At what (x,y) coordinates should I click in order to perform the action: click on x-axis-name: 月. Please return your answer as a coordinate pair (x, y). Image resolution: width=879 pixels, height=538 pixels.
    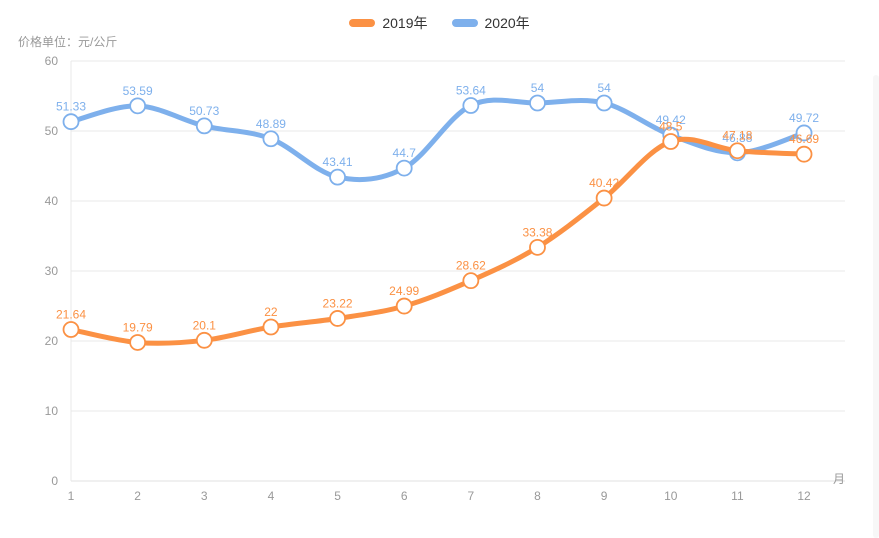
    Looking at the image, I should click on (839, 479).